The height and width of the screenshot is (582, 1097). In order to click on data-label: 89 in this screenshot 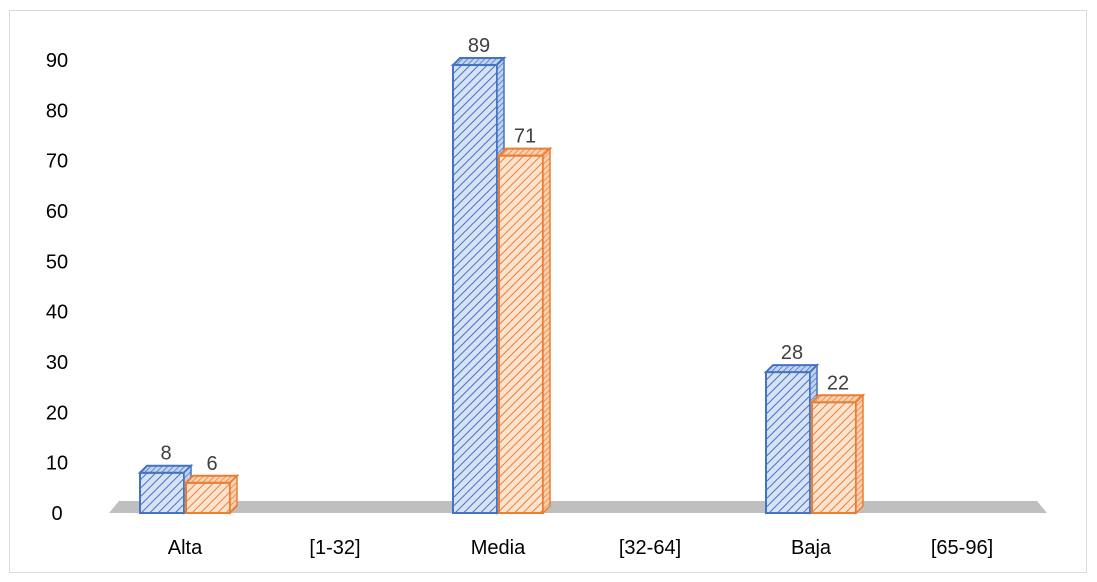, I will do `click(479, 46)`.